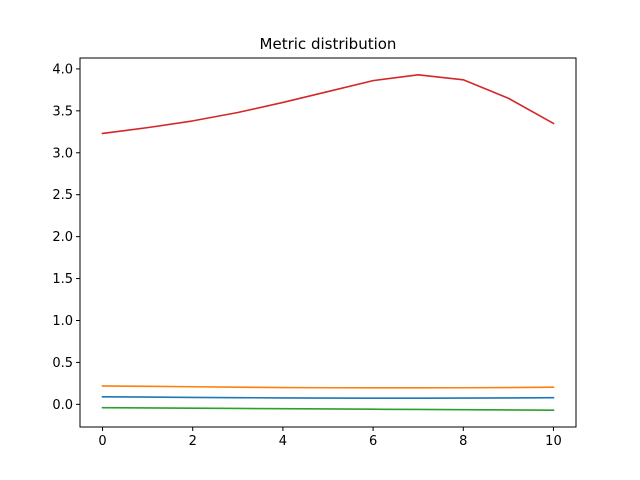 The height and width of the screenshot is (480, 640). What do you see at coordinates (62, 111) in the screenshot?
I see `y-tick-label: 3.5` at bounding box center [62, 111].